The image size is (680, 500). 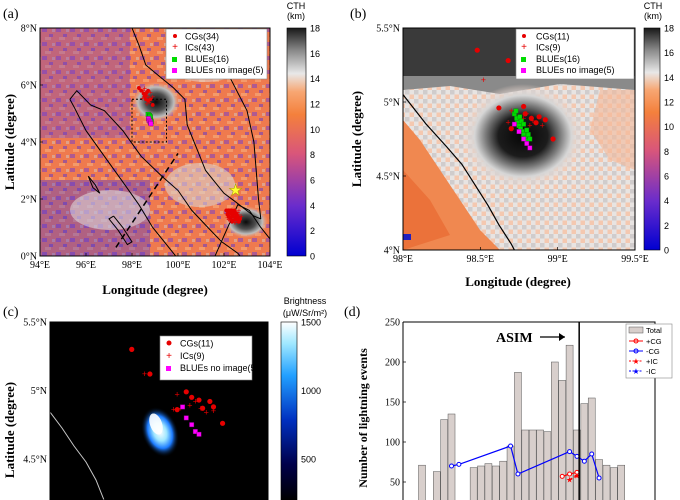 What do you see at coordinates (666, 251) in the screenshot?
I see `panel-b-cbar-tick-label: 0` at bounding box center [666, 251].